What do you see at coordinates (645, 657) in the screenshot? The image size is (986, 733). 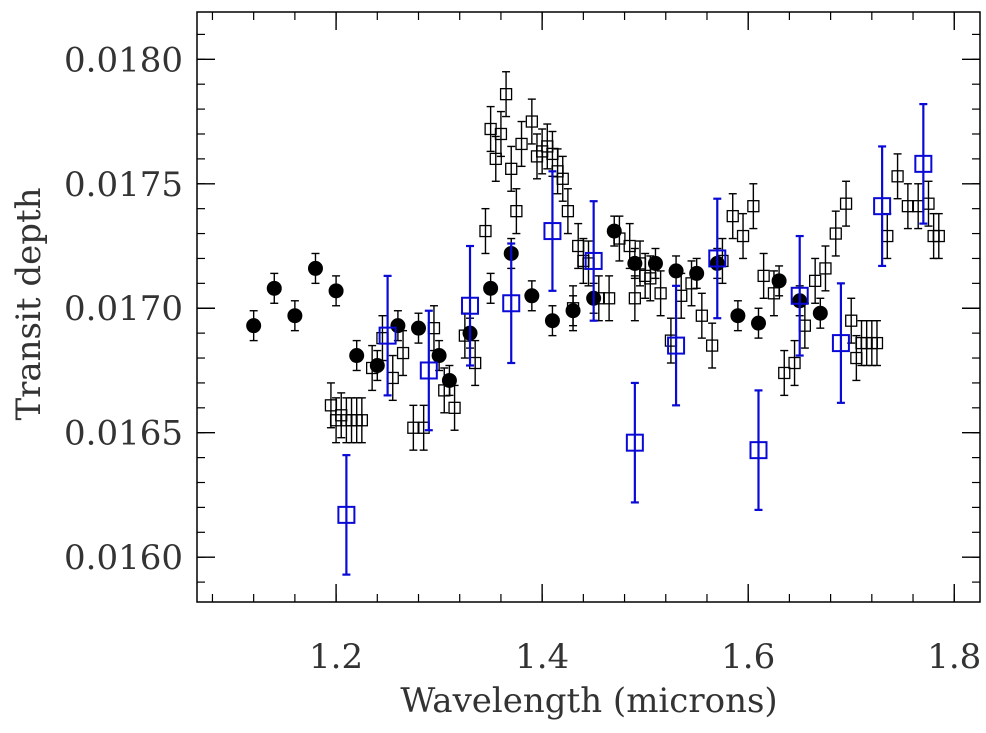 I see `x-tick-labels: 1.2 1.4 1.6 1.8` at bounding box center [645, 657].